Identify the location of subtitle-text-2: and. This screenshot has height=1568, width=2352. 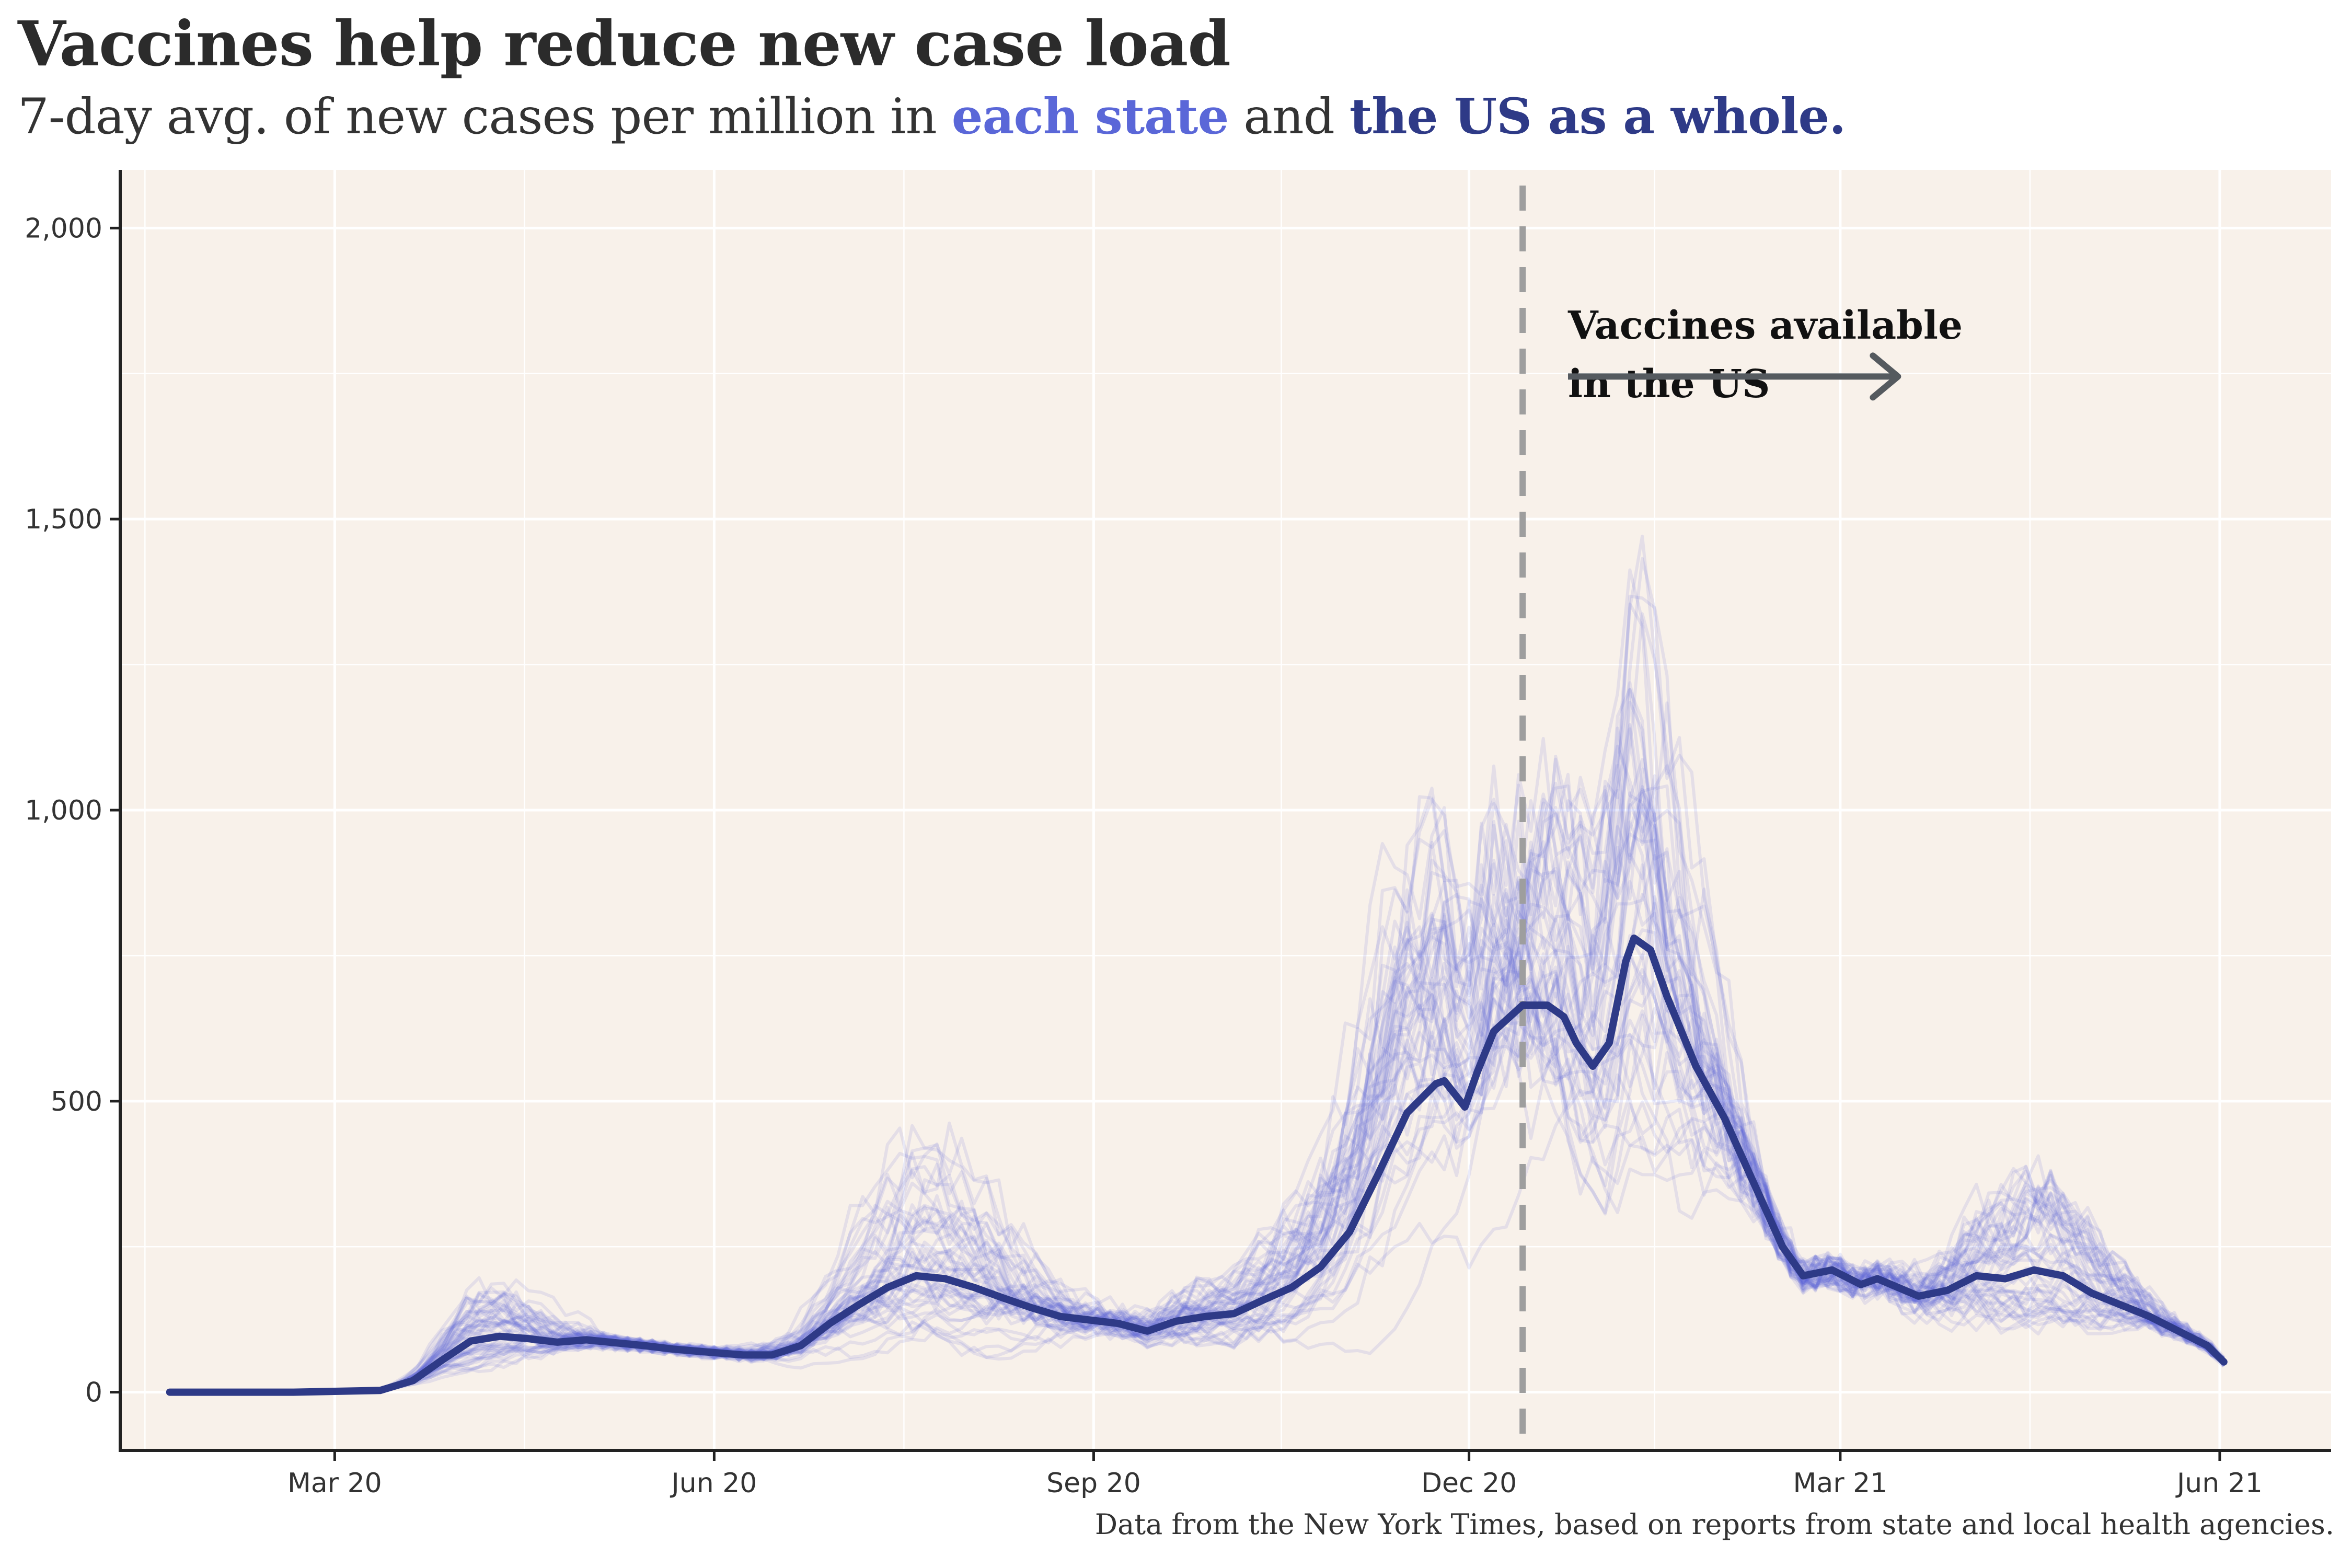
(1289, 116).